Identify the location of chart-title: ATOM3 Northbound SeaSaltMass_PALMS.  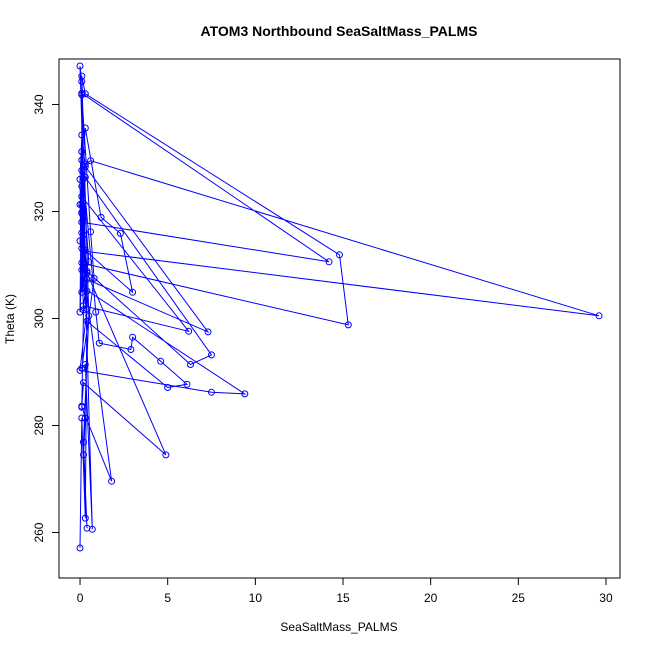
(339, 31).